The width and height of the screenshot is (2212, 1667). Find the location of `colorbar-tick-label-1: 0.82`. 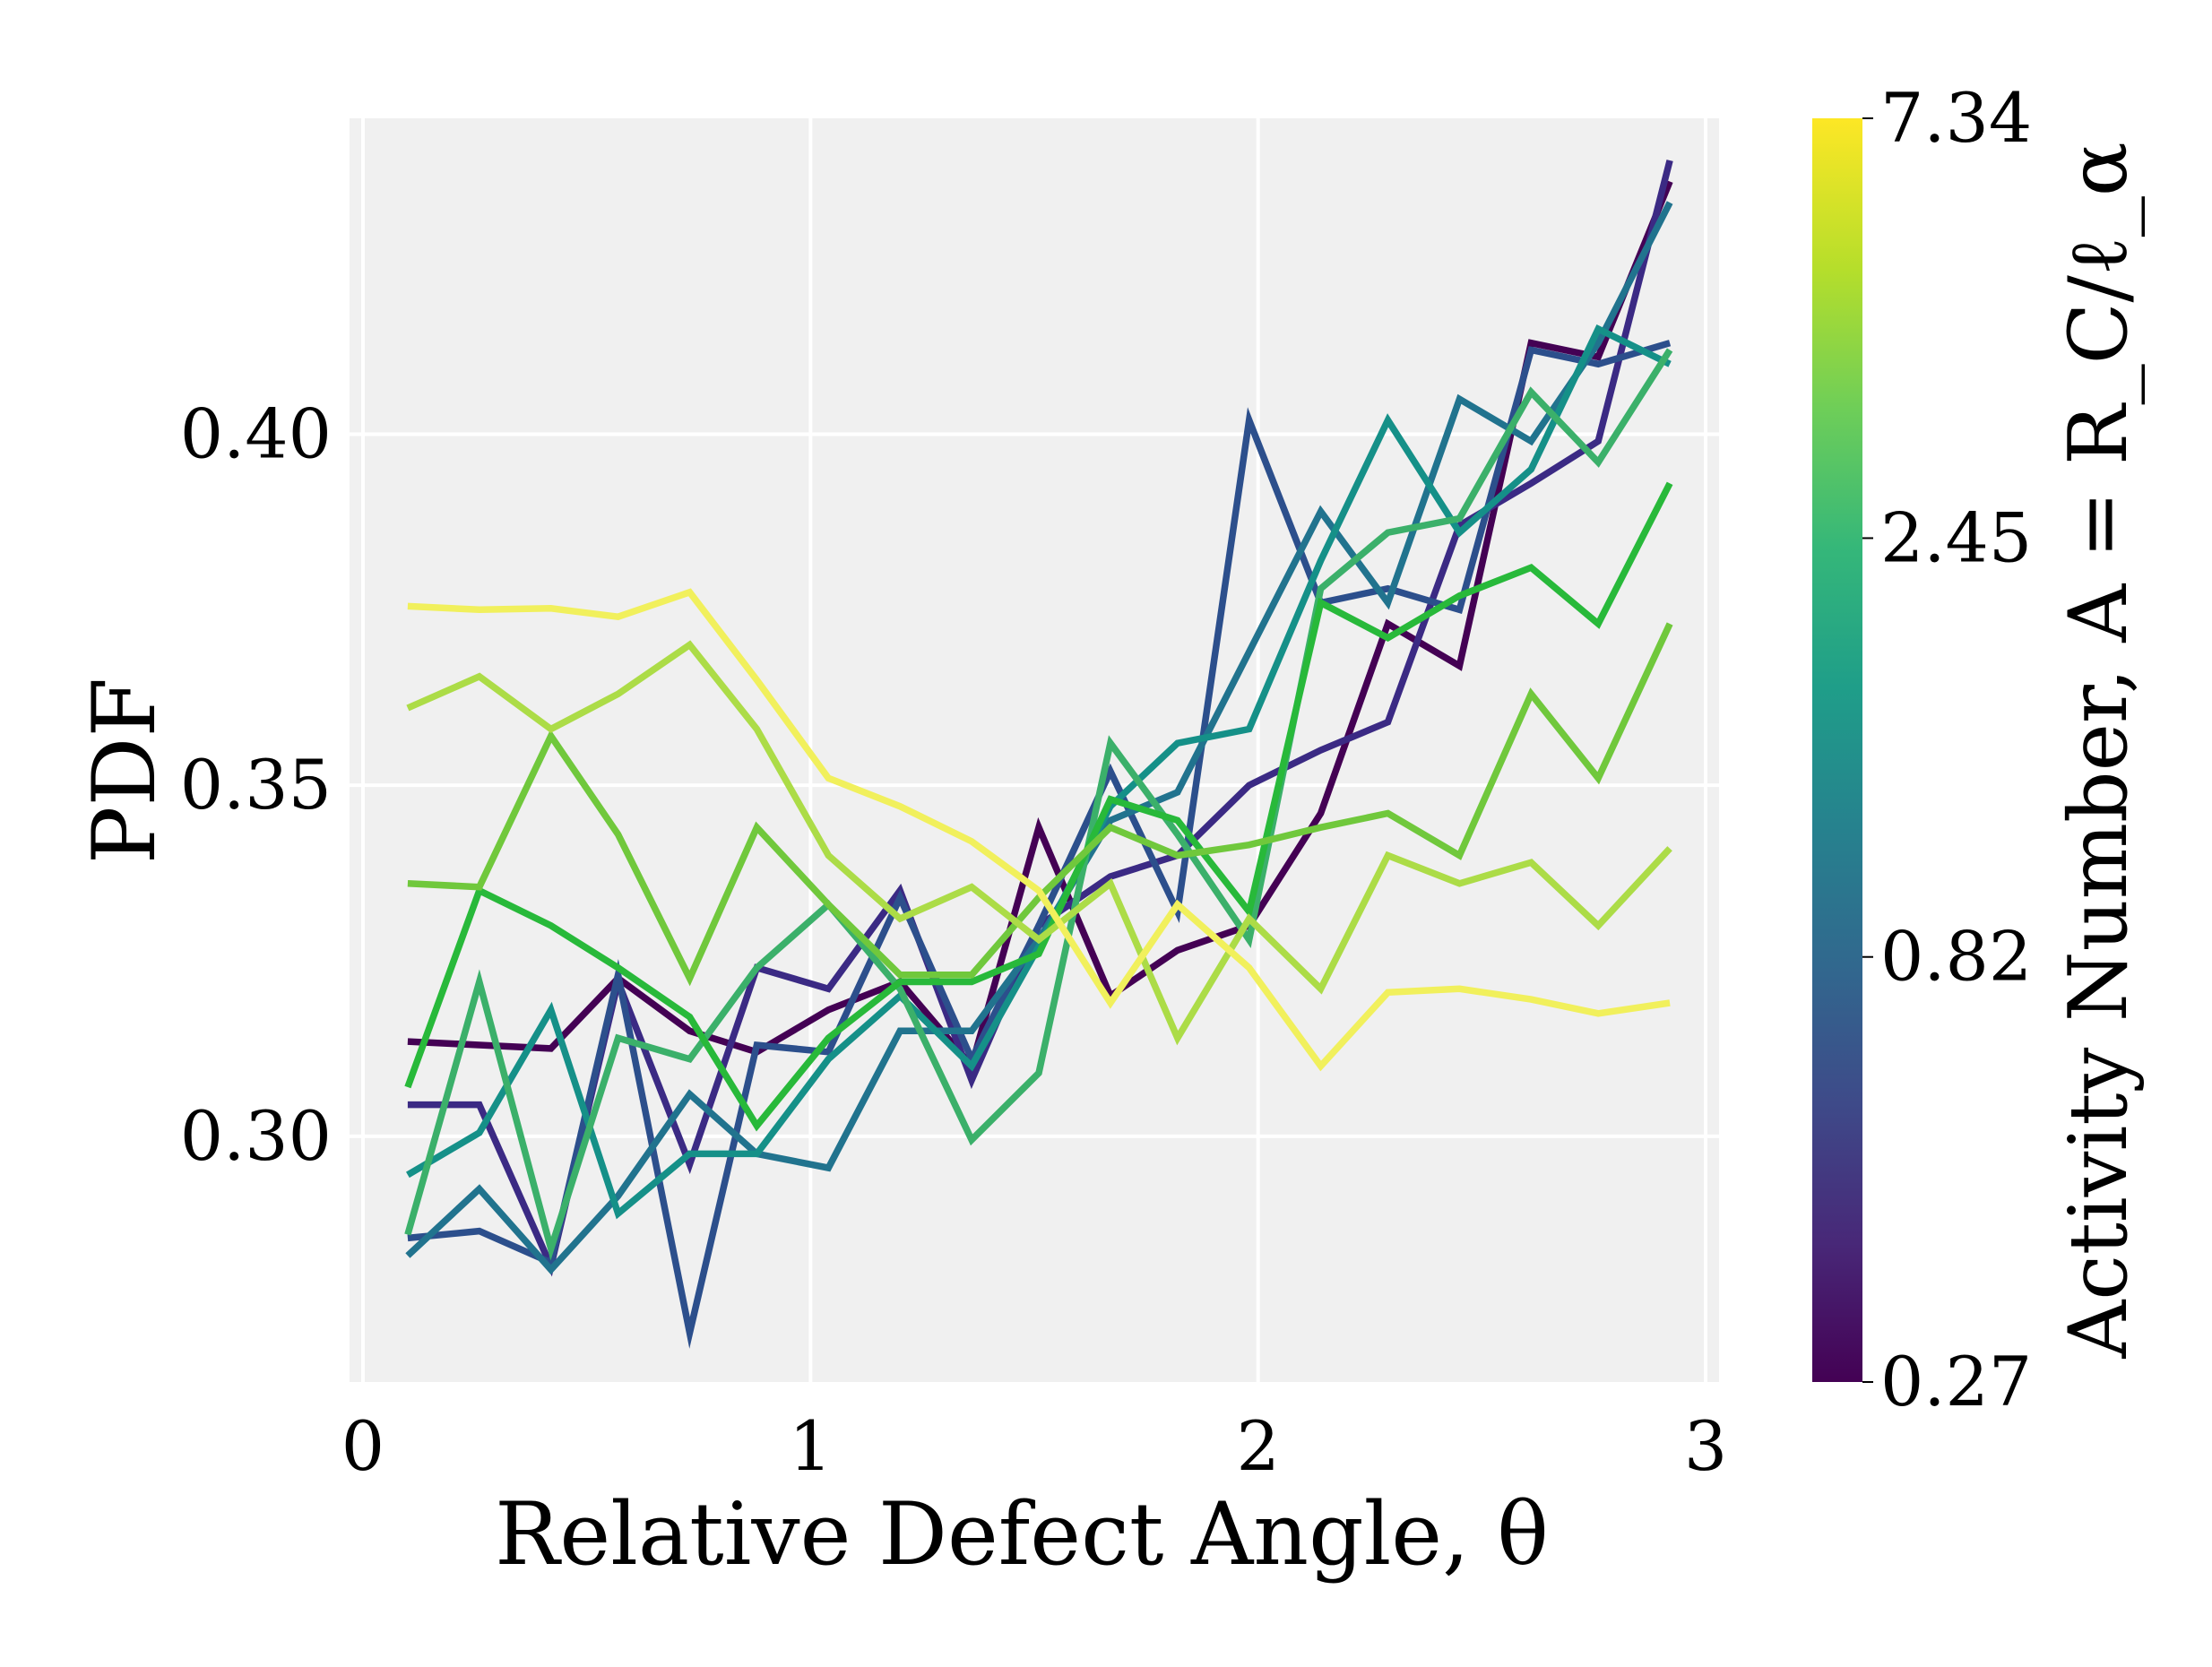

colorbar-tick-label-1: 0.82 is located at coordinates (1956, 957).